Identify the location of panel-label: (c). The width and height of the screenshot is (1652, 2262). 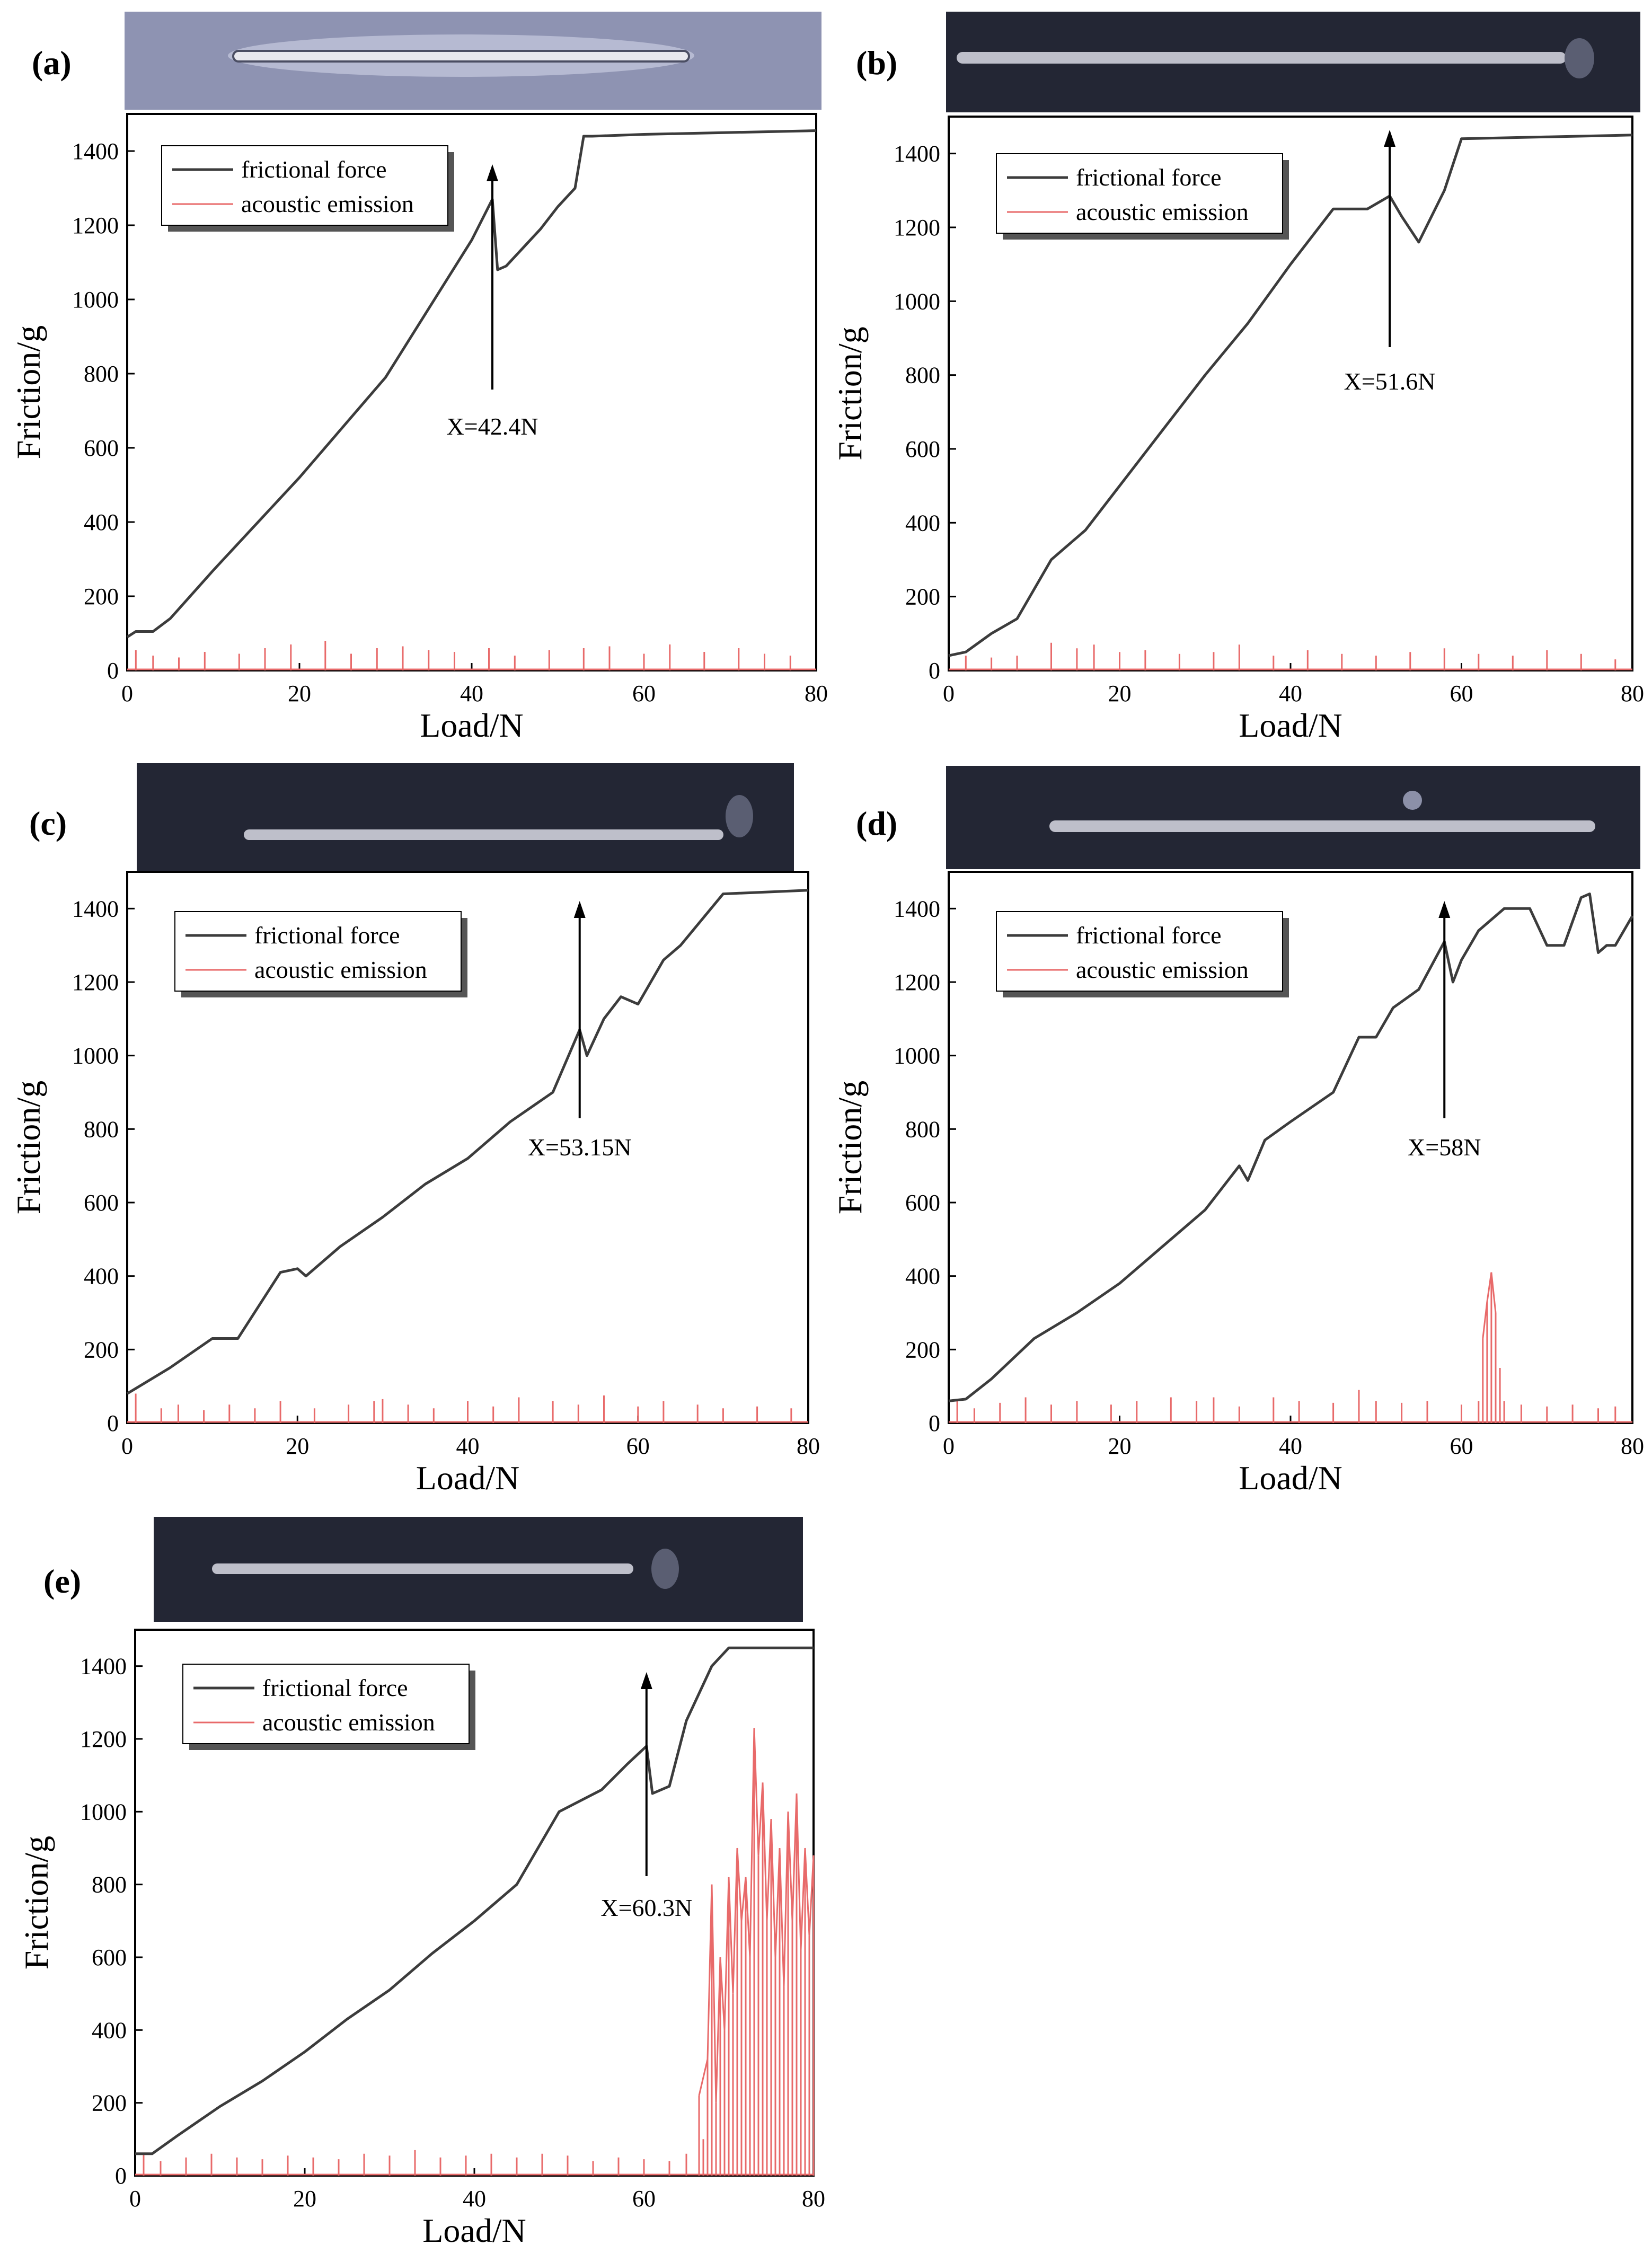
(48, 823).